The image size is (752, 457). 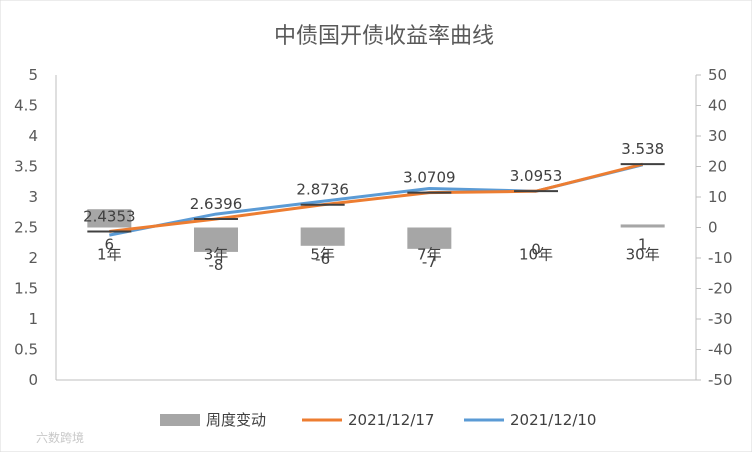 I want to click on y-right-tick-label: 40, so click(x=717, y=106).